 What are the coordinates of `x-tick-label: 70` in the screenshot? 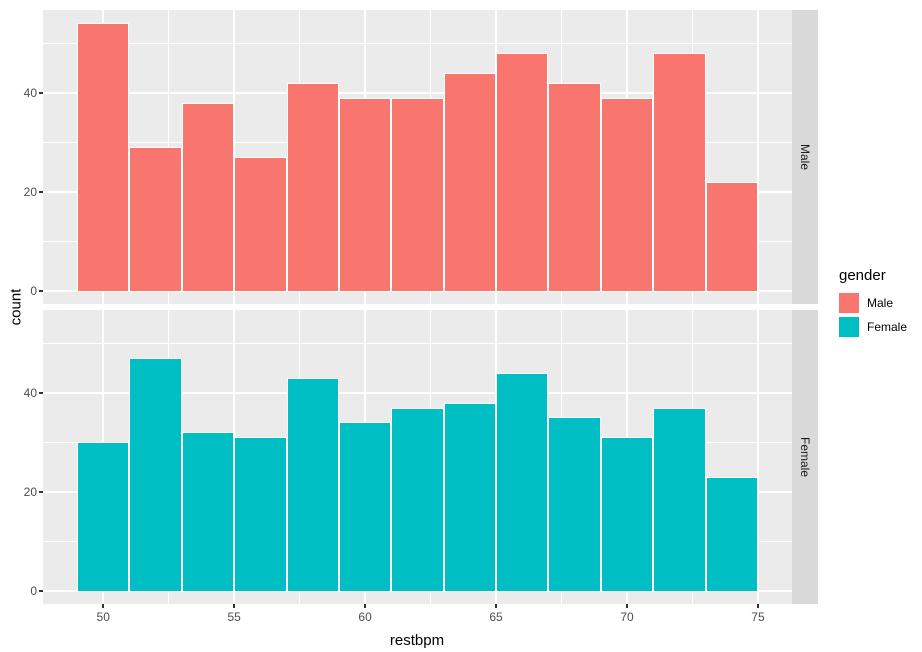 It's located at (627, 617).